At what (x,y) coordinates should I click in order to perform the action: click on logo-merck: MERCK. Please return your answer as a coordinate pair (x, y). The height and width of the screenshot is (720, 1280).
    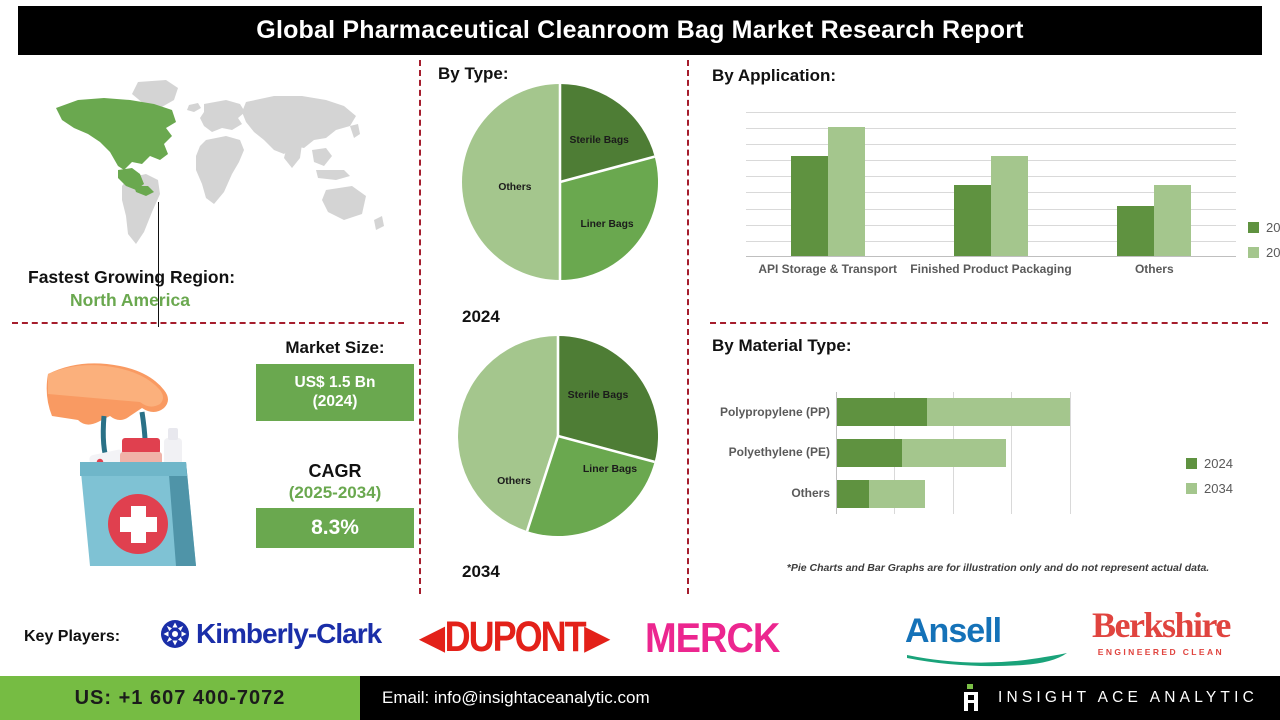
    Looking at the image, I should click on (712, 639).